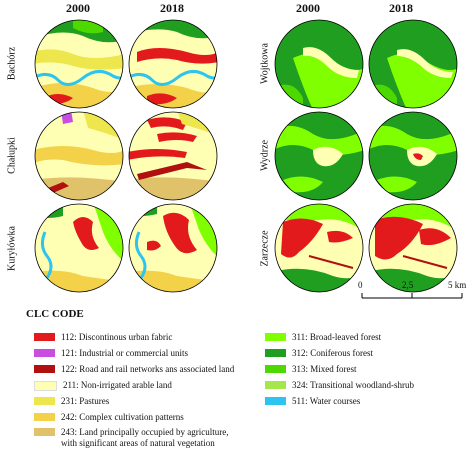 This screenshot has height=449, width=474. I want to click on map-chalupki-2018, so click(173, 156).